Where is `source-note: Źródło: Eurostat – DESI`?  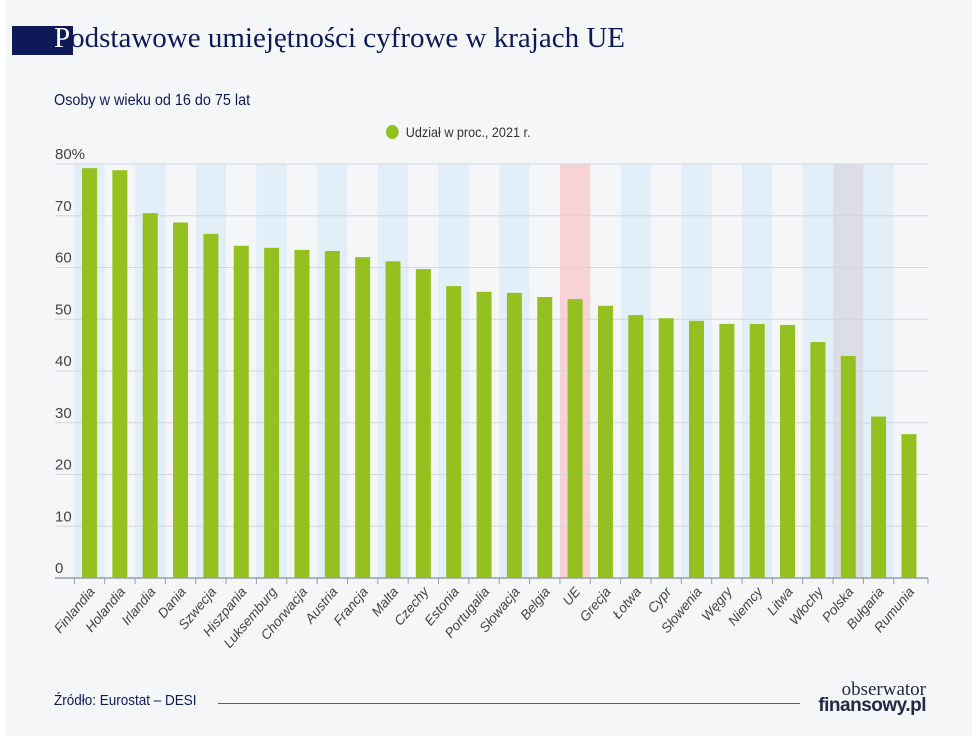 source-note: Źródło: Eurostat – DESI is located at coordinates (125, 700).